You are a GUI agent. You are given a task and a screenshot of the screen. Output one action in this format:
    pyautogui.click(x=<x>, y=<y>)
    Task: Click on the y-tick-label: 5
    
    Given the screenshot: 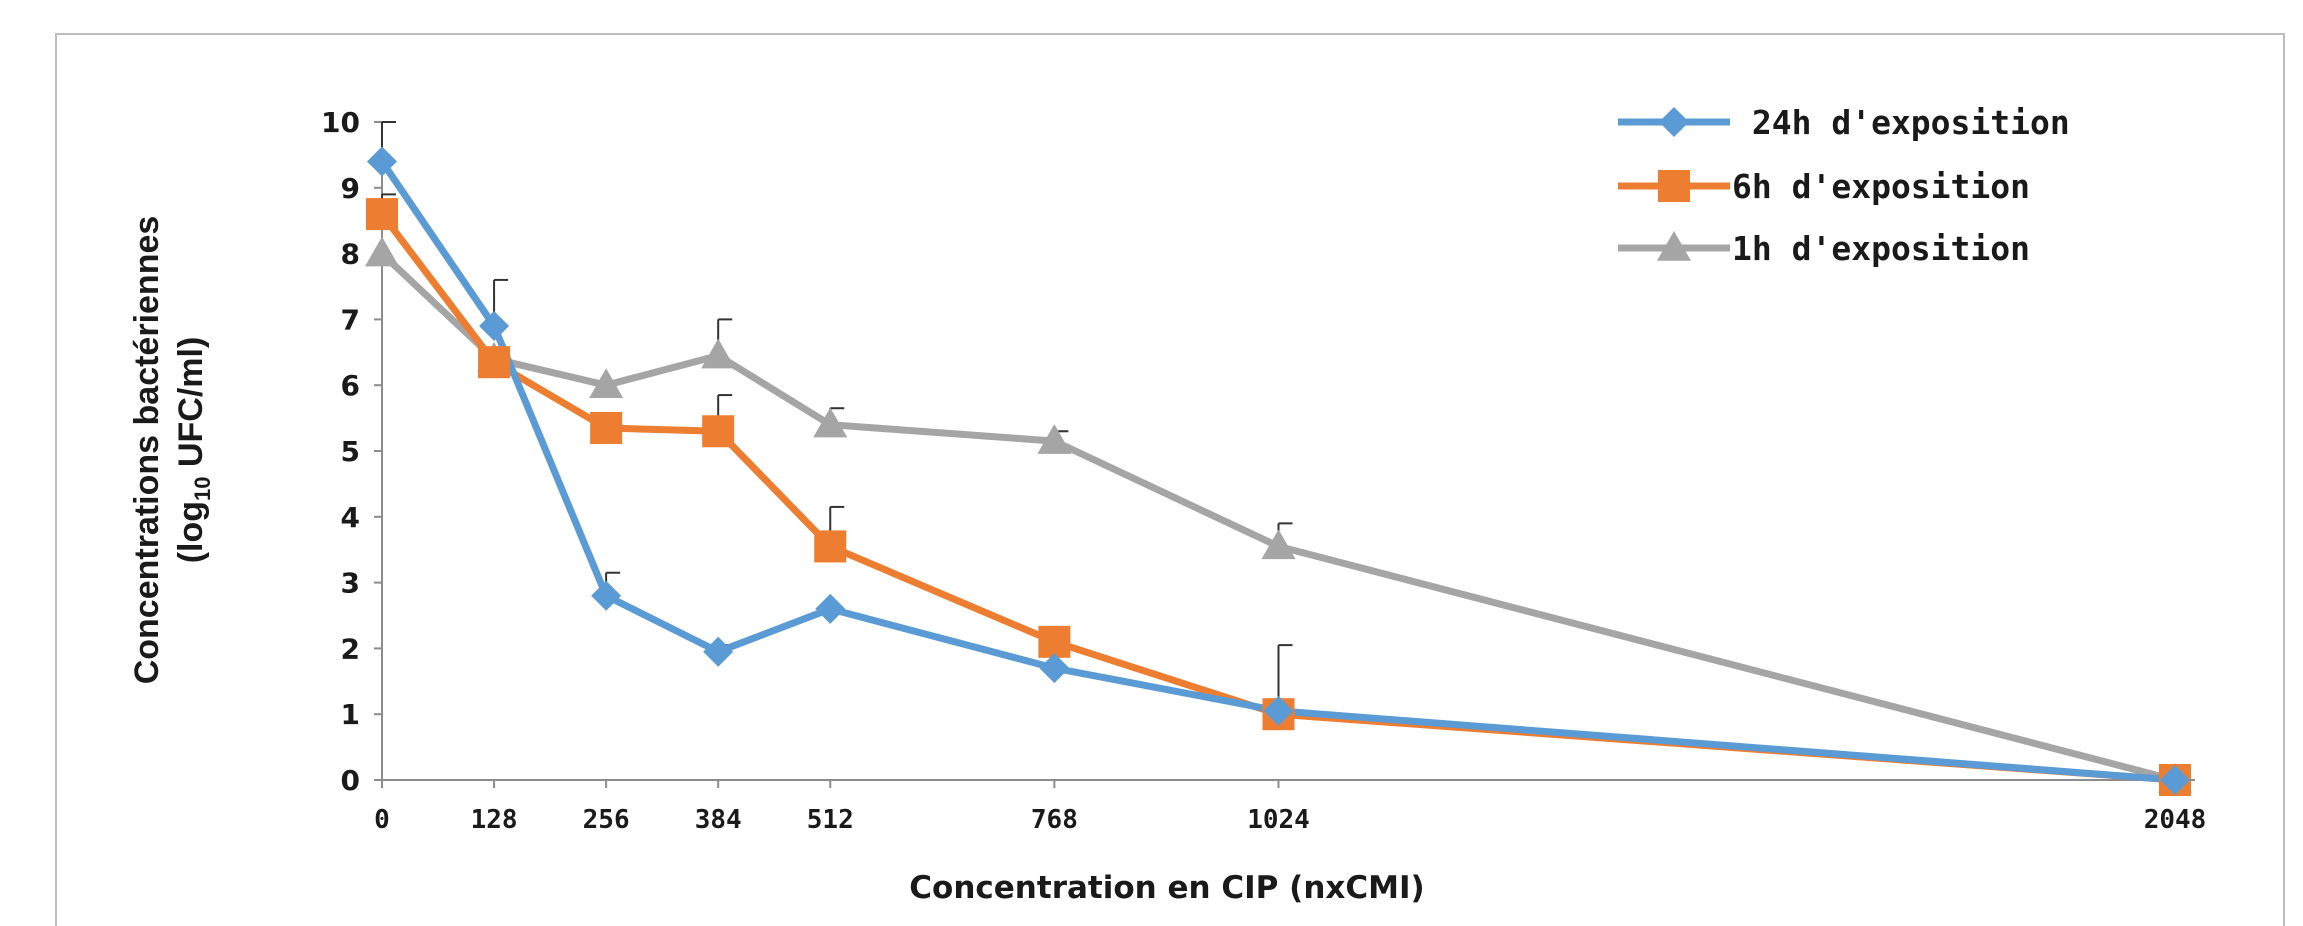 What is the action you would take?
    pyautogui.click(x=350, y=451)
    